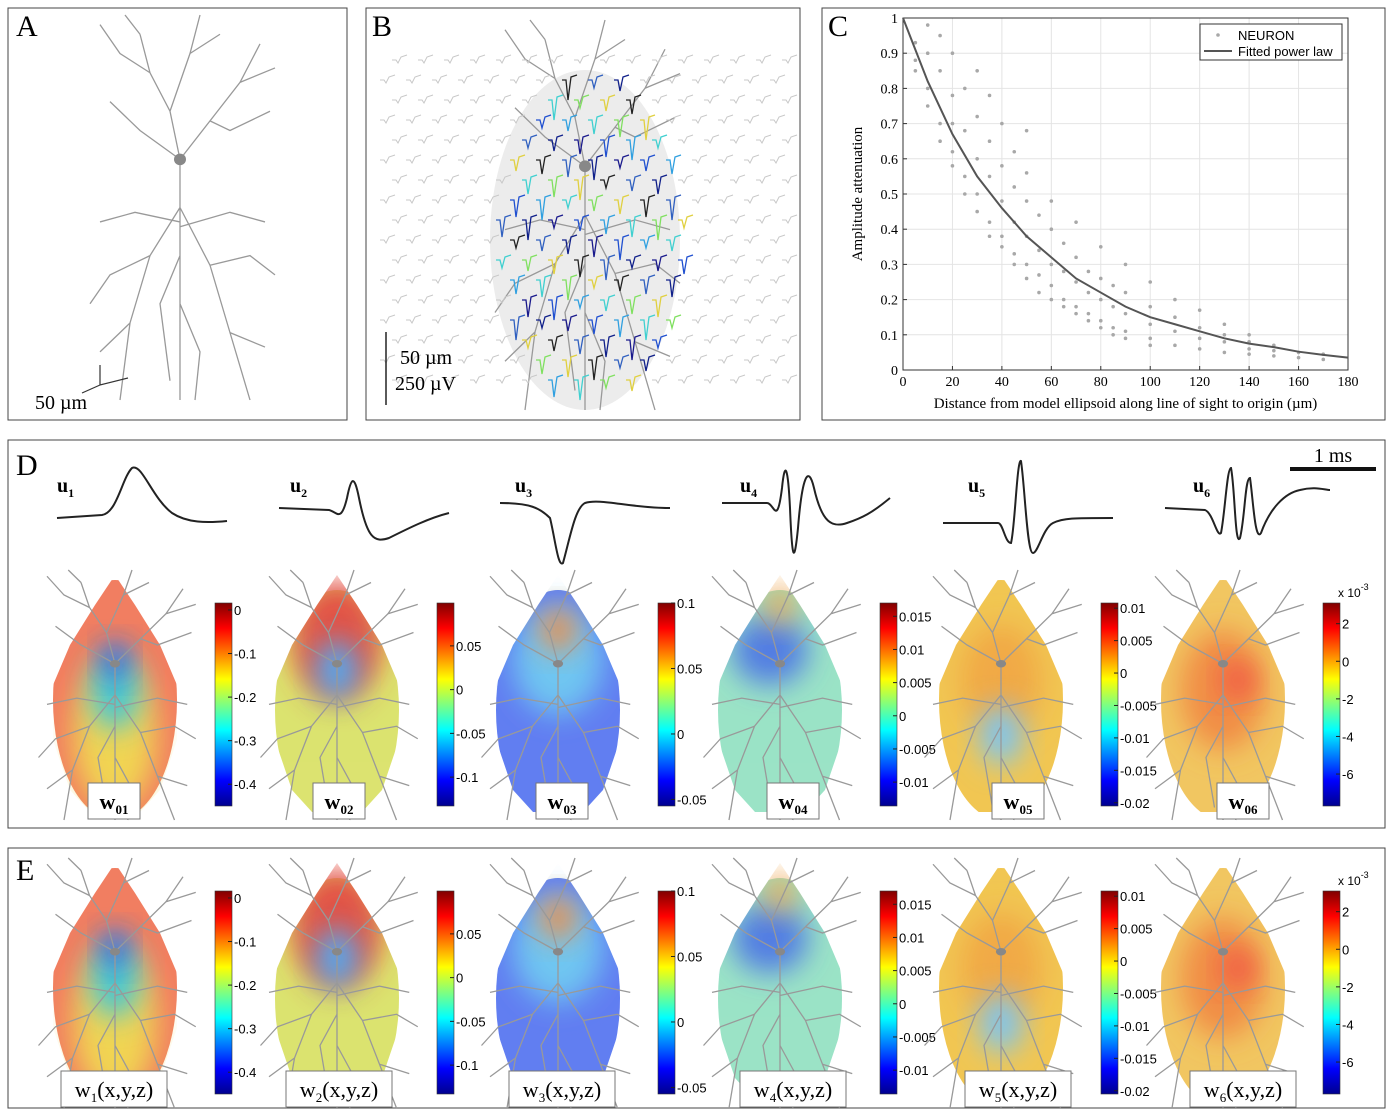 The height and width of the screenshot is (1110, 1394). Describe the element at coordinates (693, 512) in the screenshot. I see `waveforms` at that location.